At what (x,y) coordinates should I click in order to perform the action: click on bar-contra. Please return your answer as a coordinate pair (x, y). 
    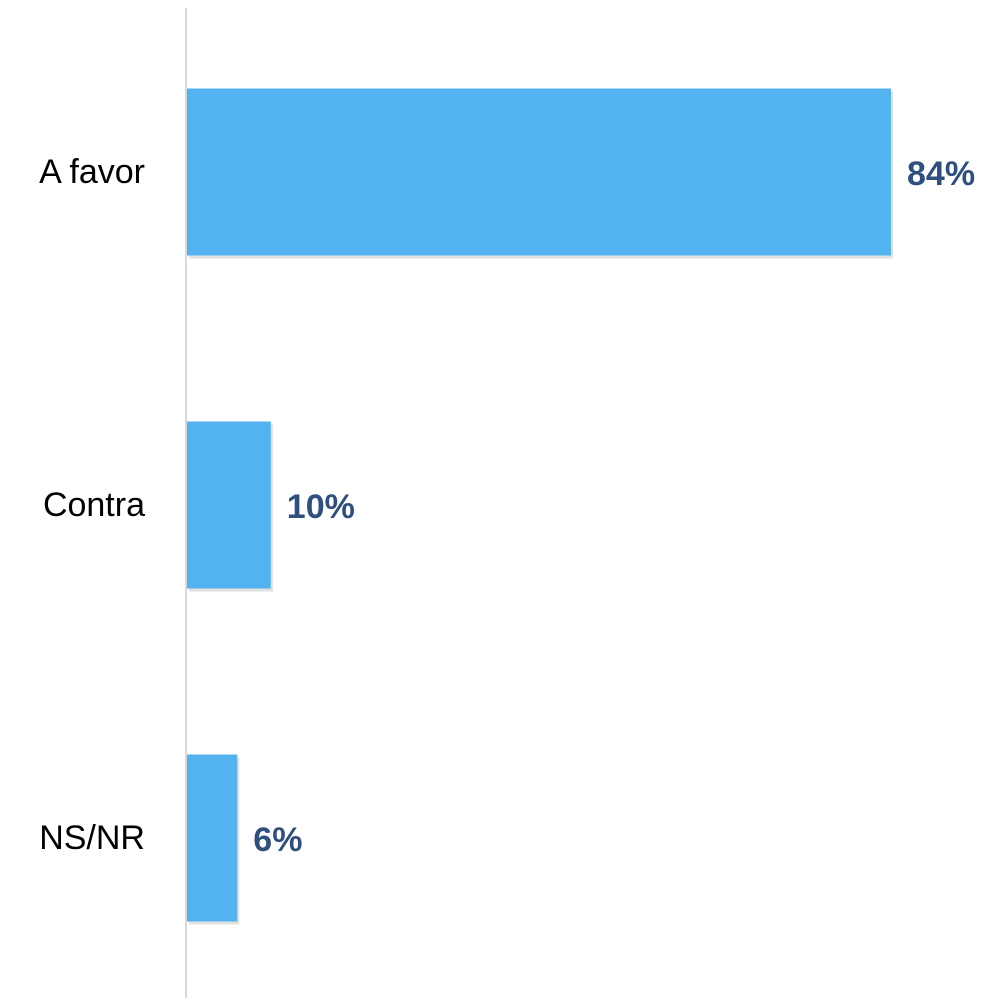
    Looking at the image, I should click on (229, 505).